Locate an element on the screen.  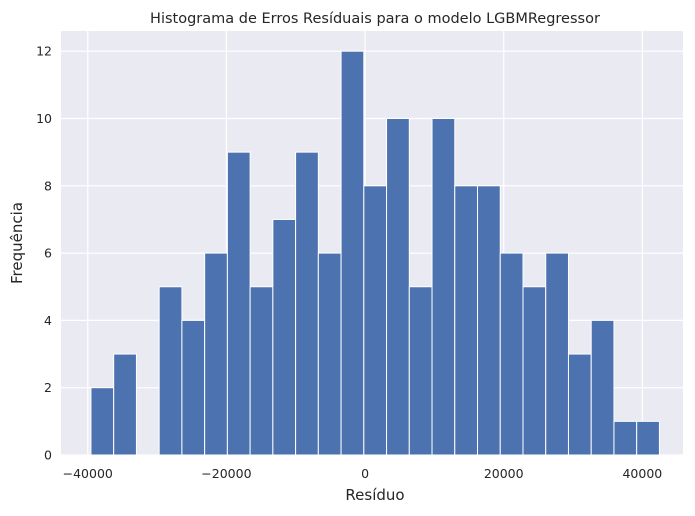
x-axis-title: Resíduo is located at coordinates (374, 495).